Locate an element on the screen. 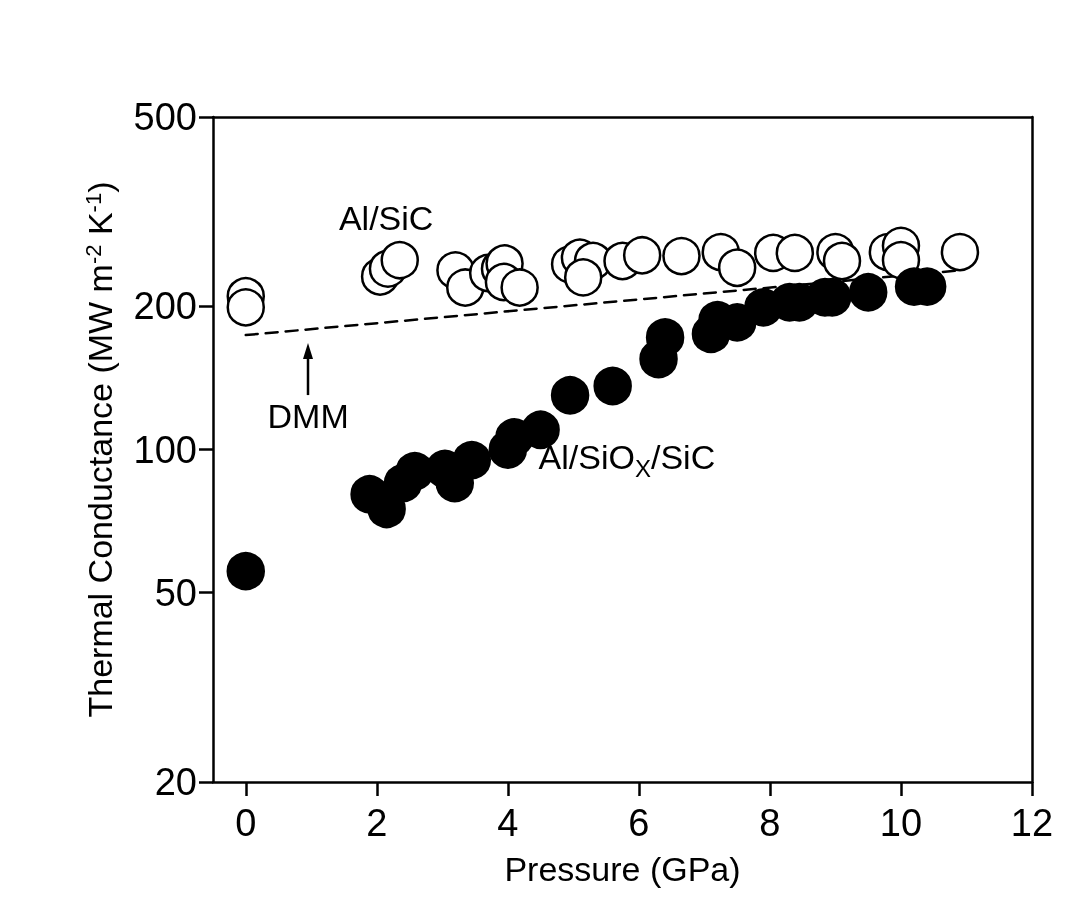  x-tick-label: 6 is located at coordinates (639, 823).